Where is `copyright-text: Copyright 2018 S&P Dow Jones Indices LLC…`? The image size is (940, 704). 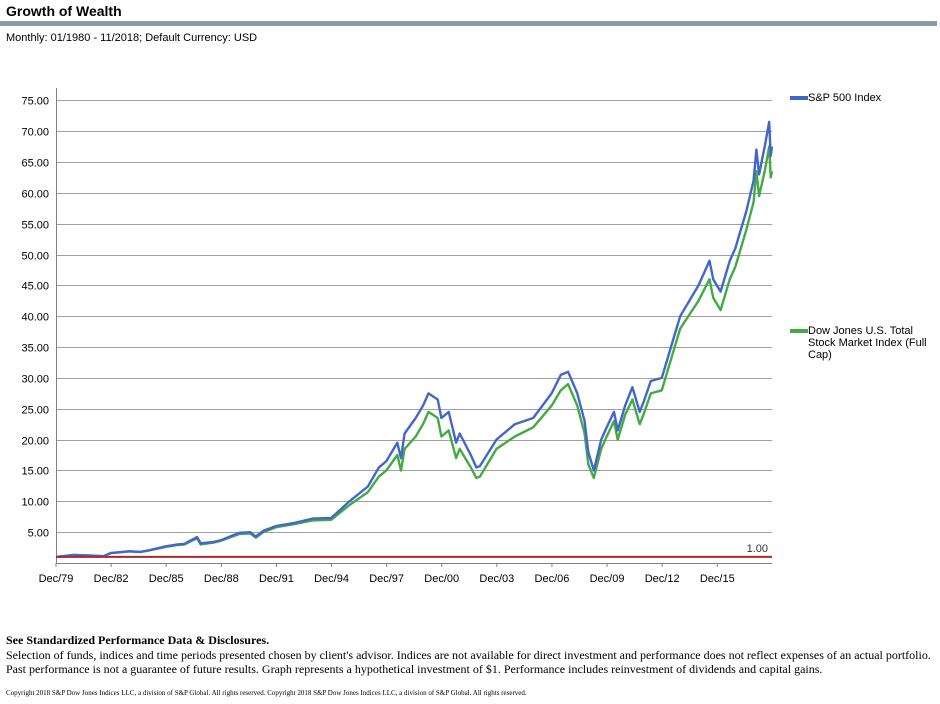 copyright-text: Copyright 2018 S&P Dow Jones Indices LLC… is located at coordinates (266, 693).